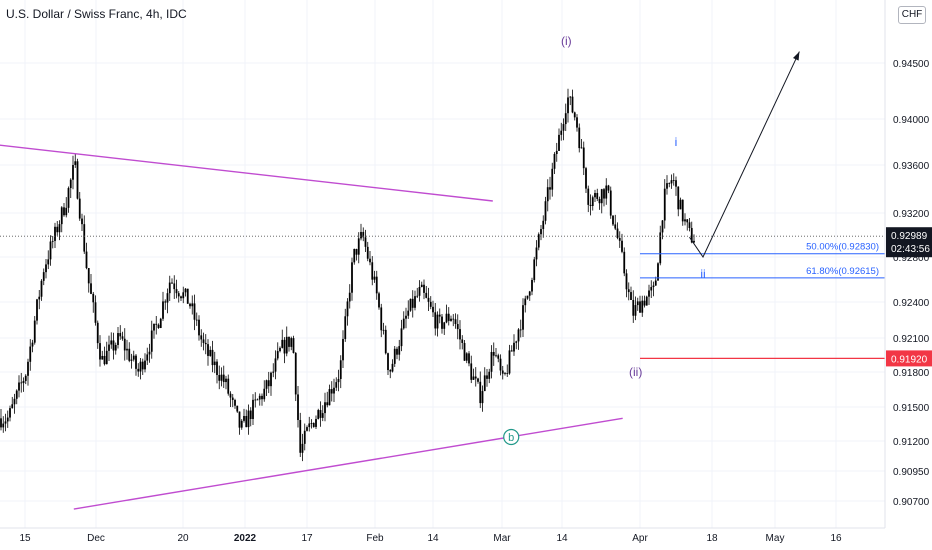 The image size is (932, 550). What do you see at coordinates (183, 538) in the screenshot?
I see `x-tick-label: 20` at bounding box center [183, 538].